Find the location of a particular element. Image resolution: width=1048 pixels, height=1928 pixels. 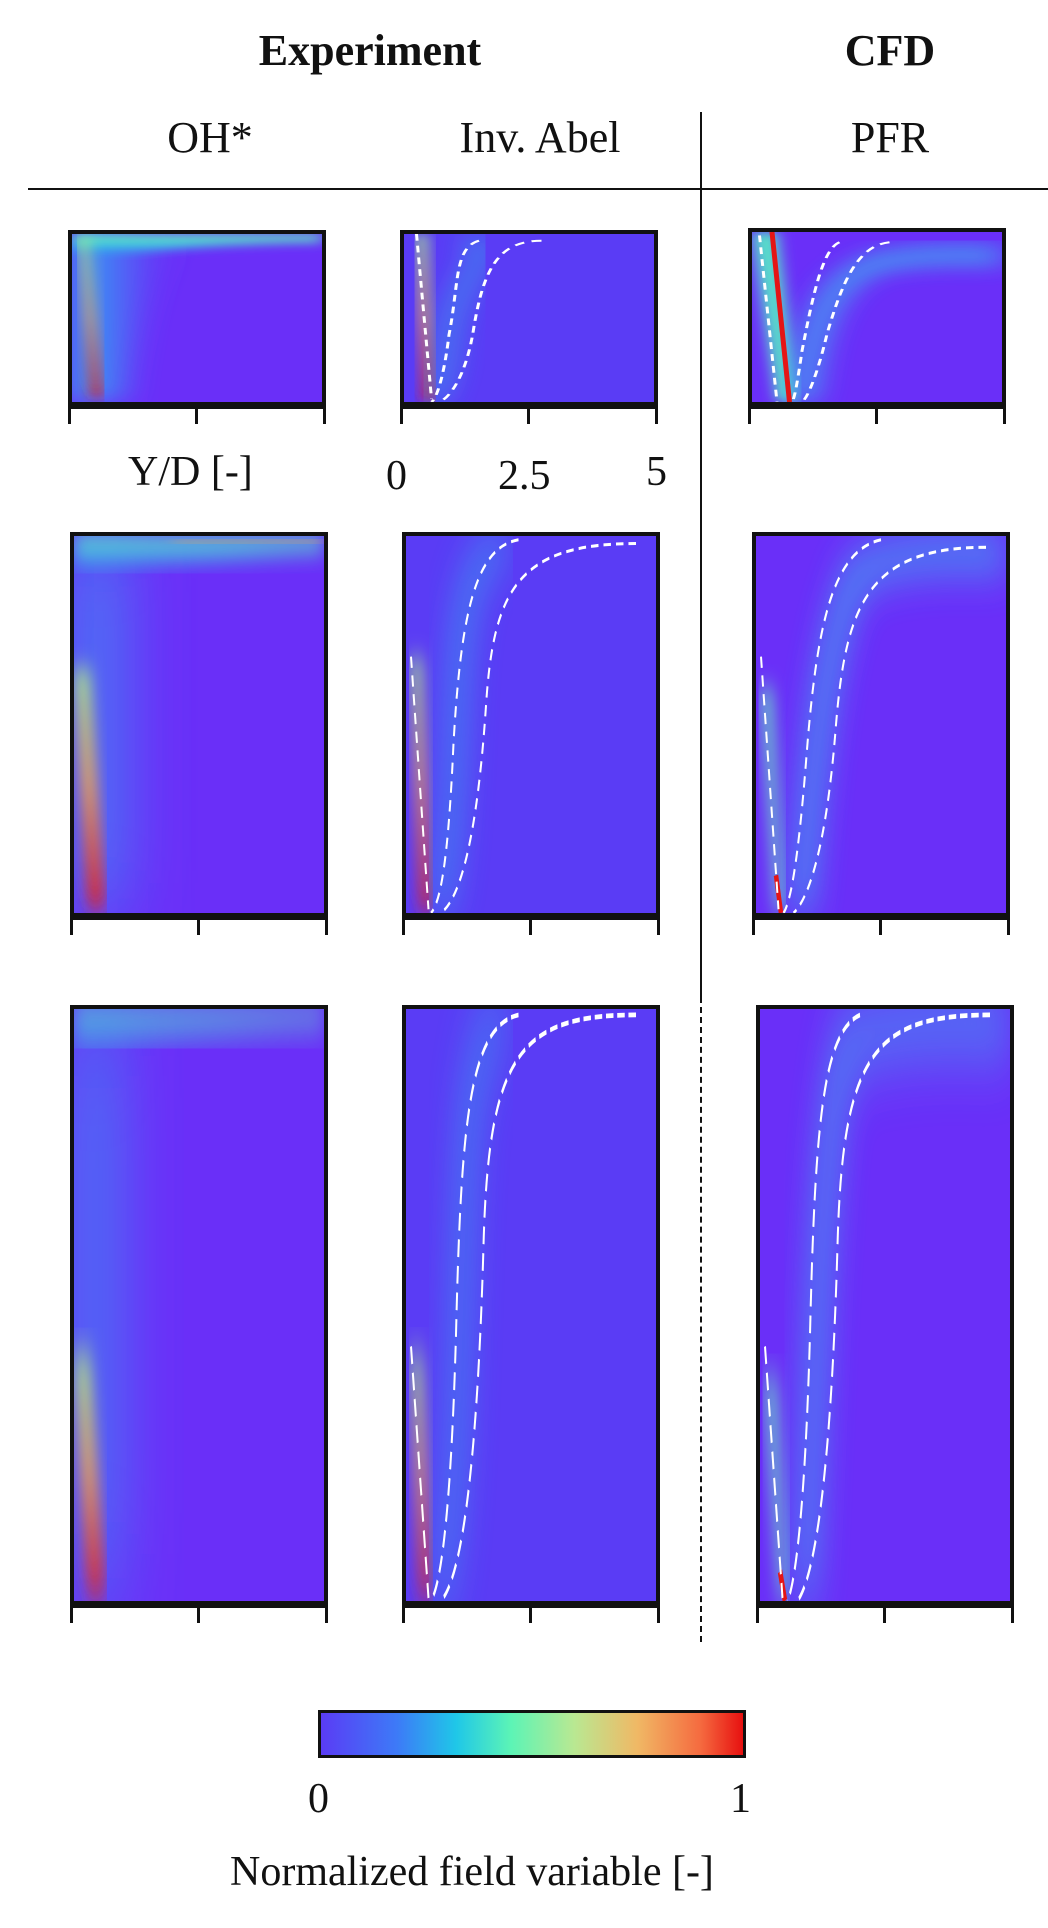

abel-panel-row1 is located at coordinates (529, 318).